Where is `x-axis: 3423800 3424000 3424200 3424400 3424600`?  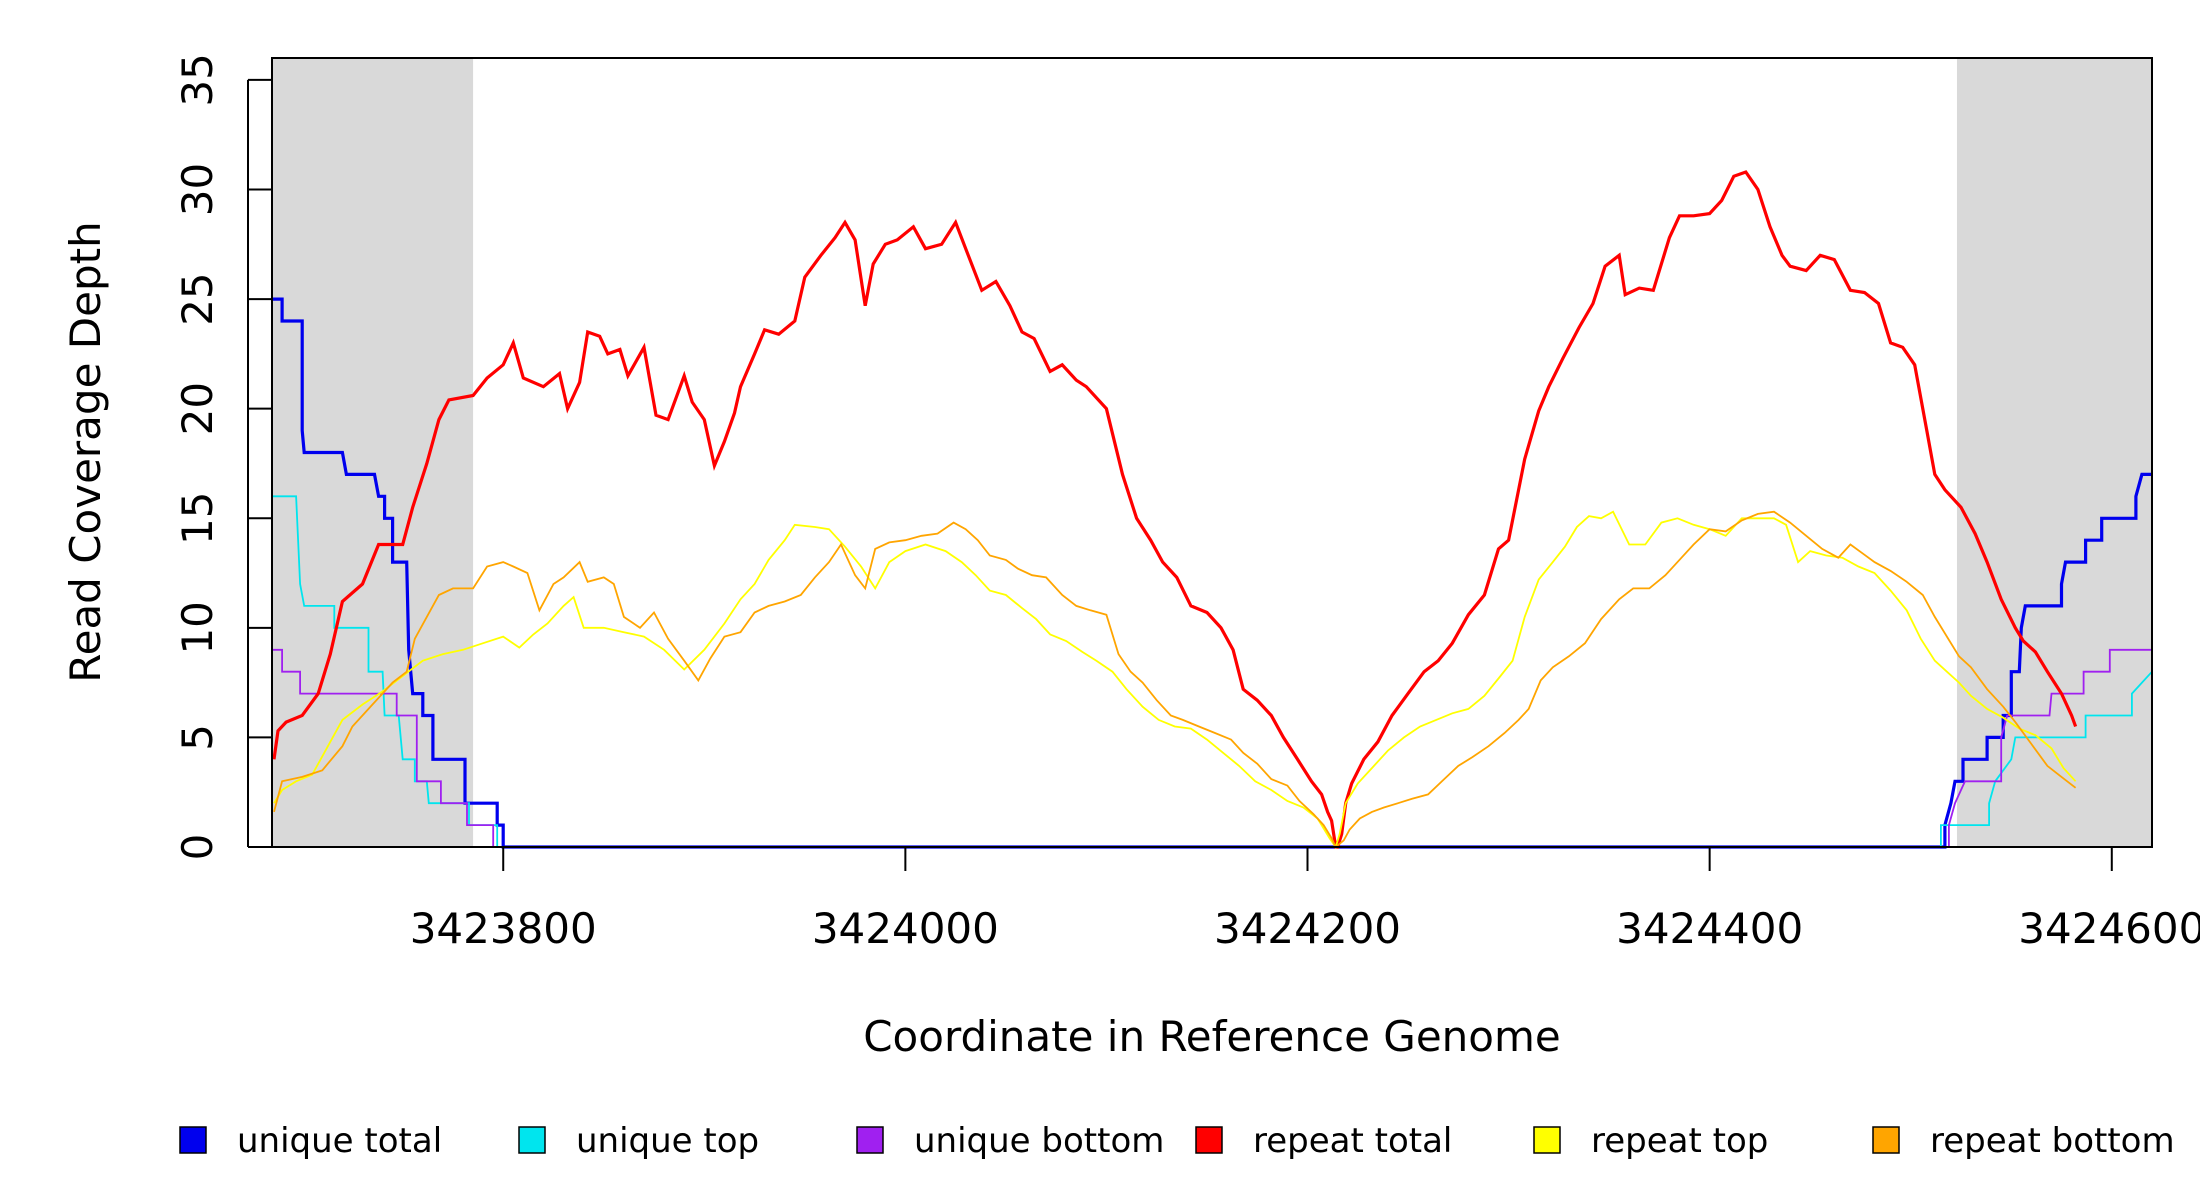 x-axis: 3423800 3424000 3424200 3424400 3424600 is located at coordinates (1305, 899).